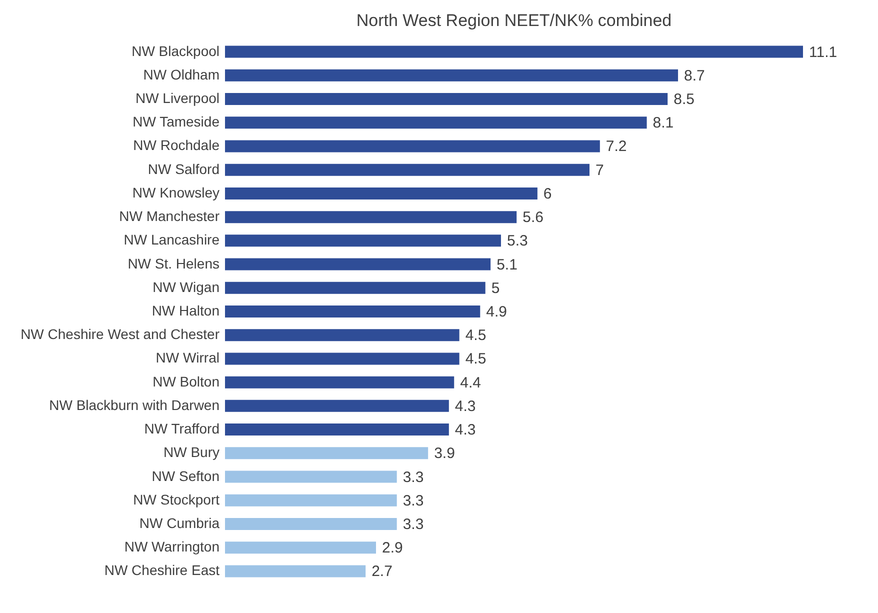 The width and height of the screenshot is (878, 613). What do you see at coordinates (192, 452) in the screenshot?
I see `y-tick-label: NW Bury` at bounding box center [192, 452].